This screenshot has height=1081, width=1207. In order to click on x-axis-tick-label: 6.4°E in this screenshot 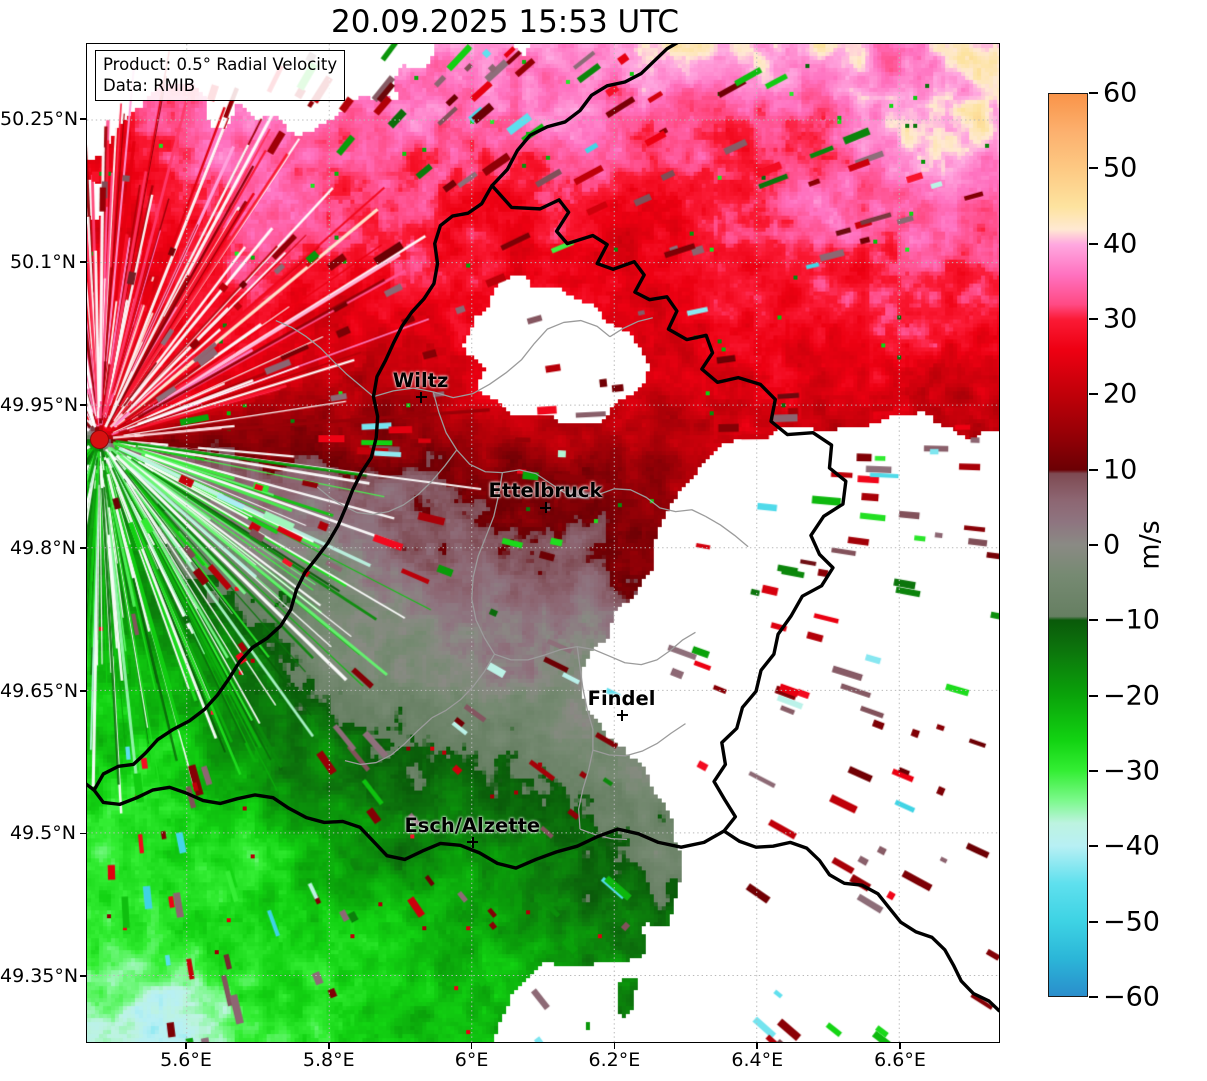, I will do `click(757, 1060)`.